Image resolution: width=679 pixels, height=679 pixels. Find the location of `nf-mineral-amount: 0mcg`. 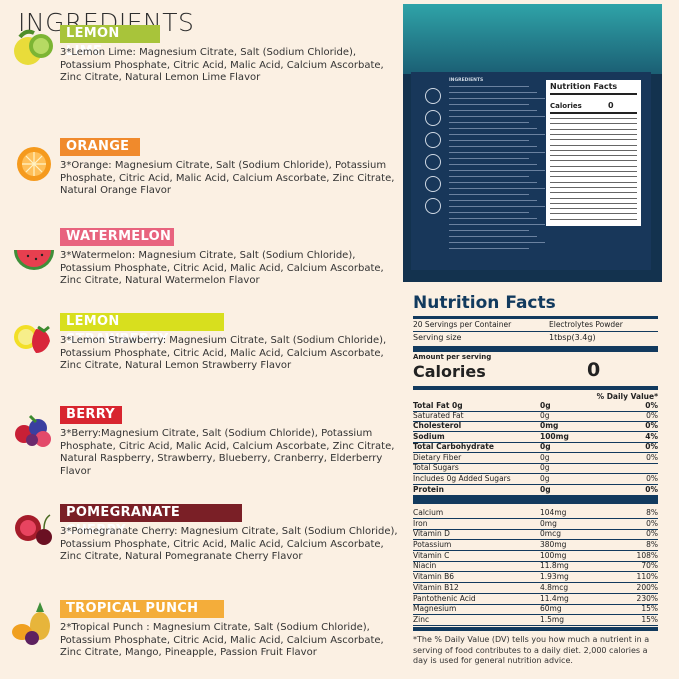

nf-mineral-amount: 0mcg is located at coordinates (550, 533).